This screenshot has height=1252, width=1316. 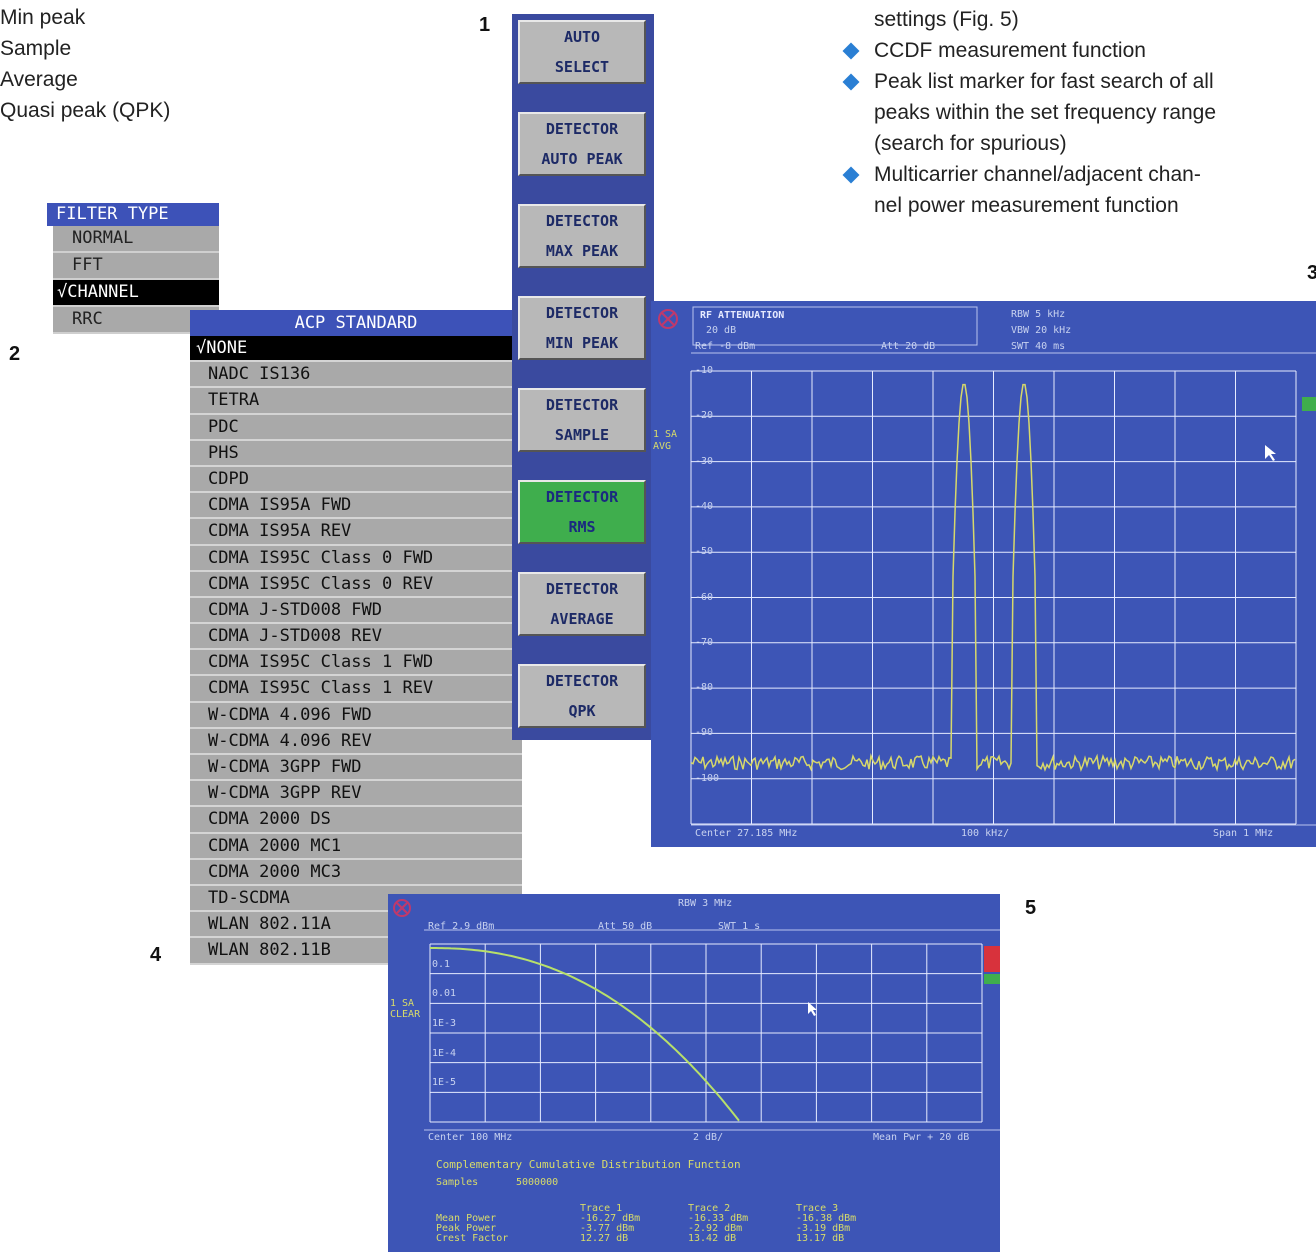 I want to click on acp-option: WLAN 802.11B, so click(x=356, y=951).